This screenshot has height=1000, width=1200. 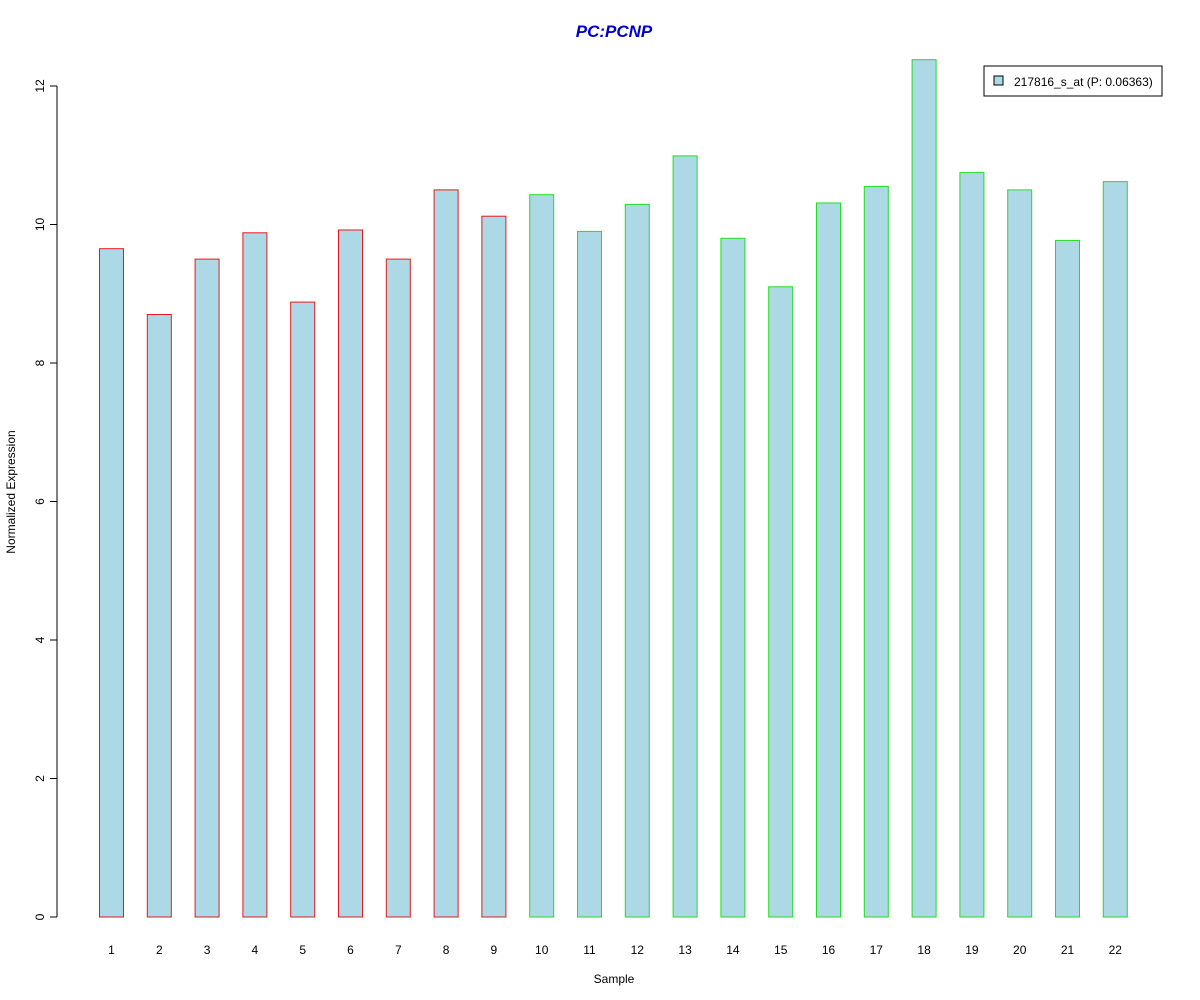 I want to click on legend-box, so click(x=1073, y=81).